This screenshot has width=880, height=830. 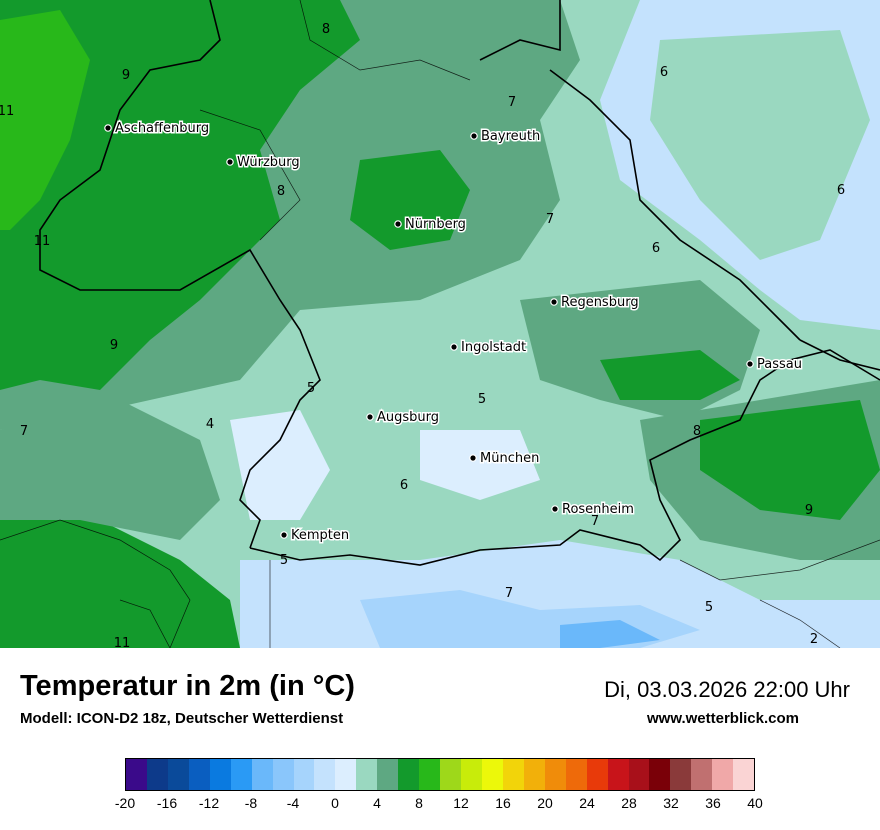 I want to click on website-link: www.wetterblick.com, so click(x=723, y=718).